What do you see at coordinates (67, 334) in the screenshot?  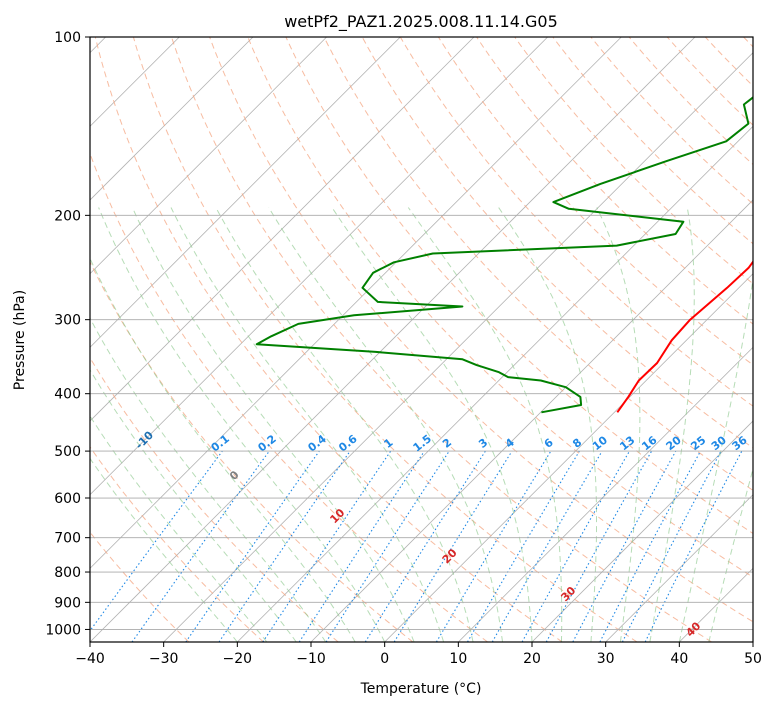 I see `y-axis: 100 200 300 400 500 600 700 800 900 1000` at bounding box center [67, 334].